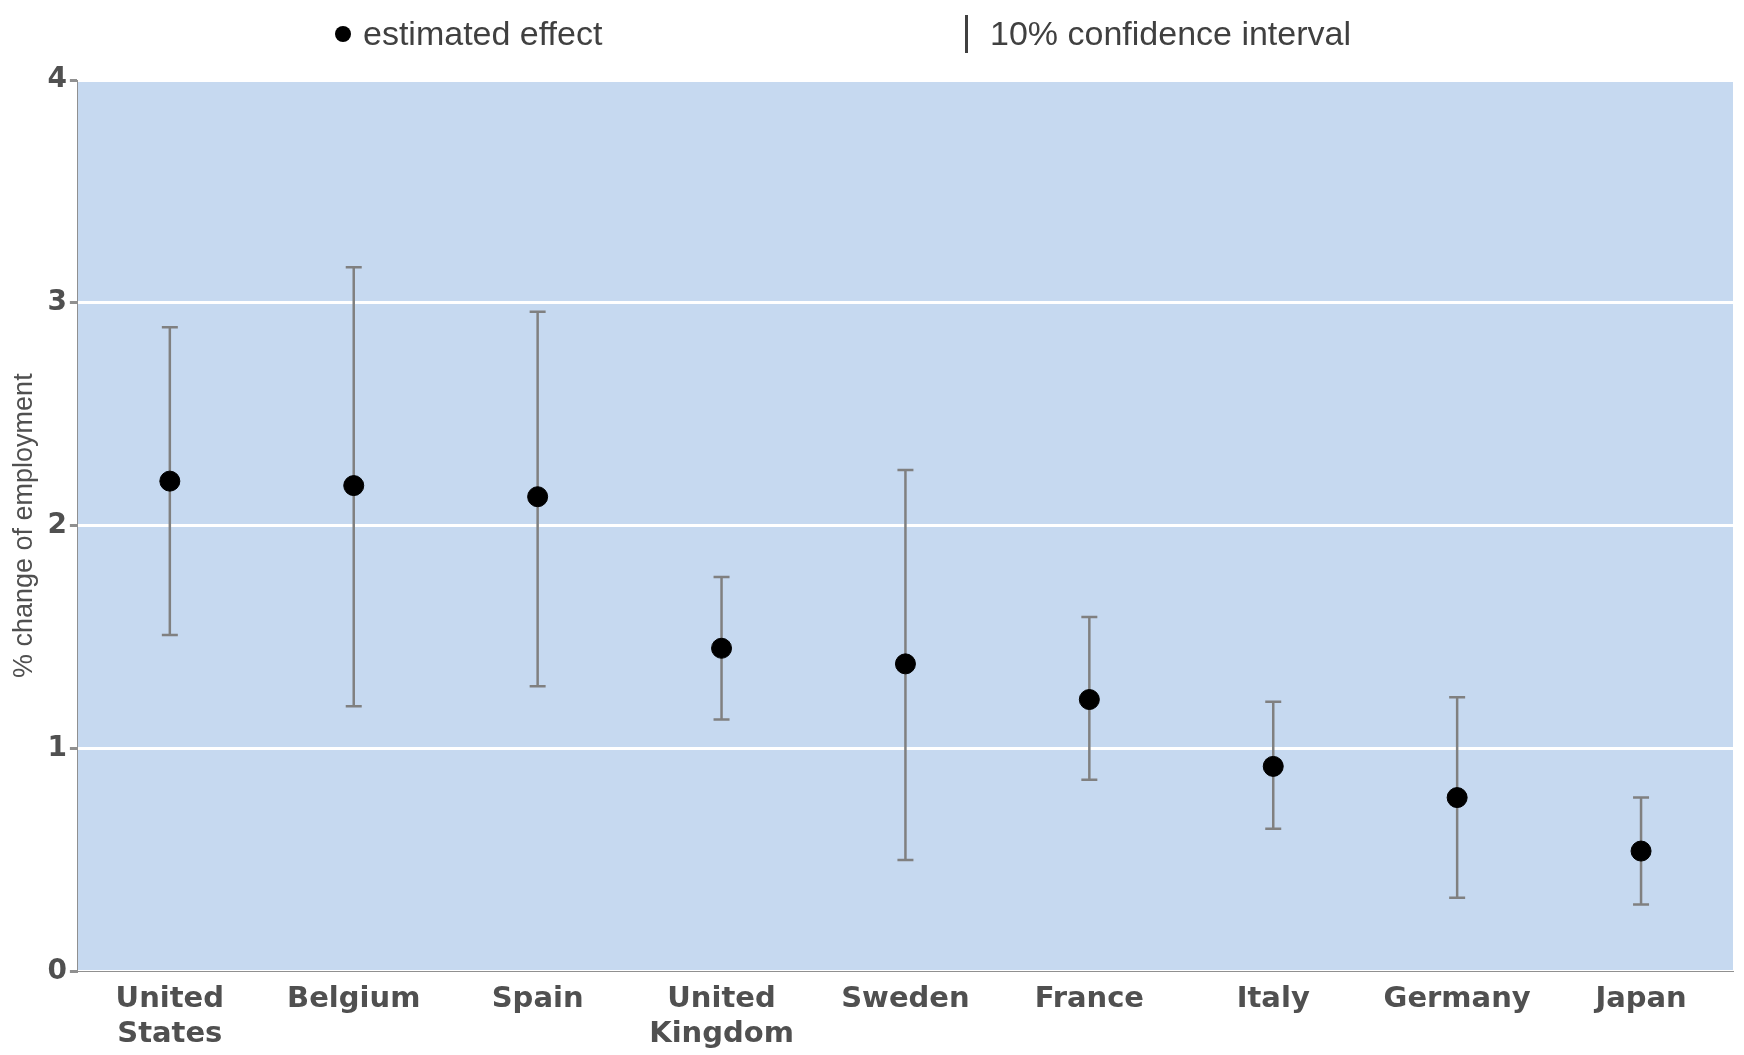 The height and width of the screenshot is (1055, 1744). I want to click on x-tick-label: Japan, so click(1640, 997).